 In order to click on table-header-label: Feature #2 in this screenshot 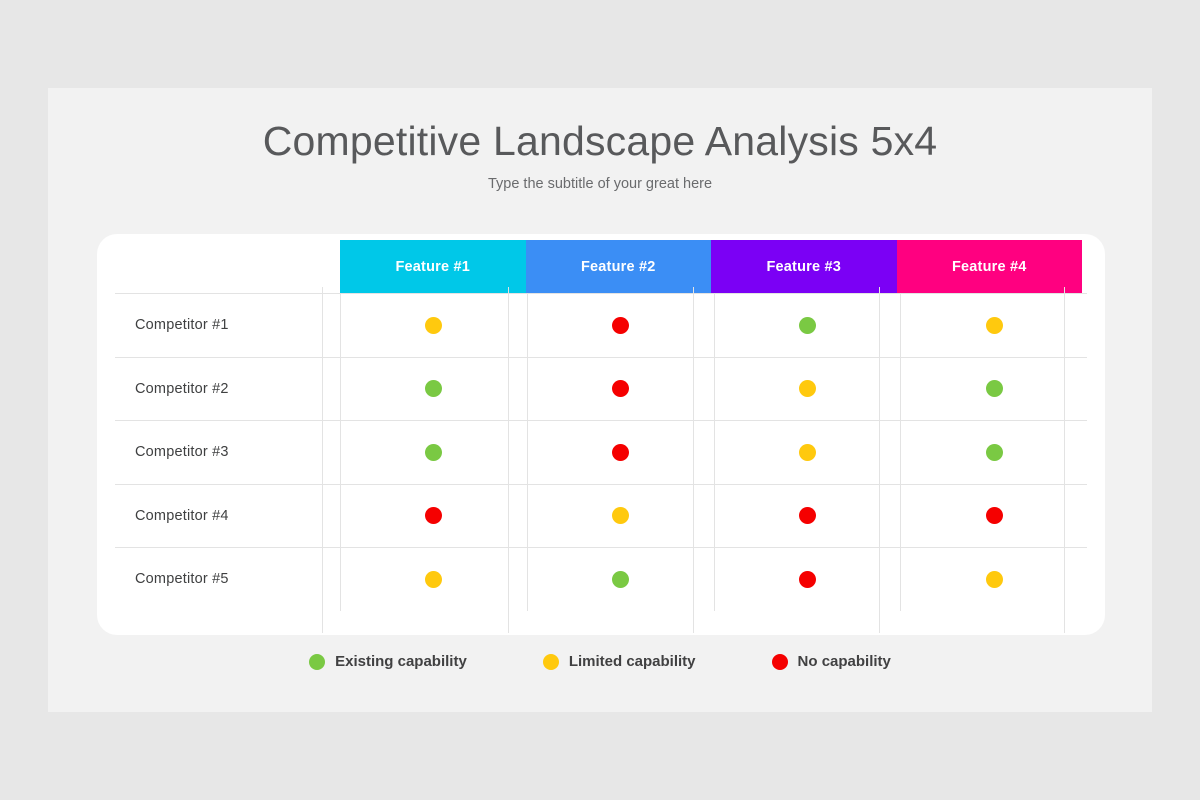, I will do `click(618, 266)`.